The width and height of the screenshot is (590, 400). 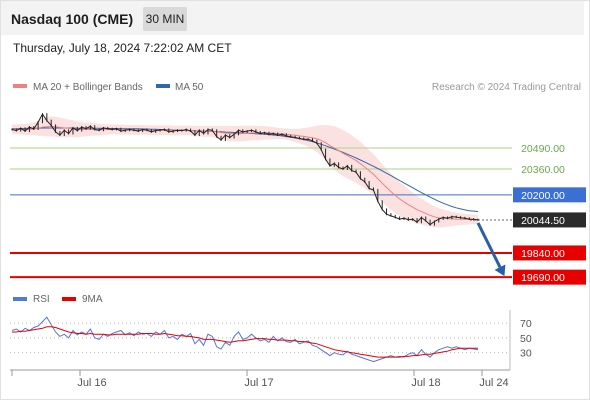 I want to click on ma9-legend-swatch, so click(x=69, y=299).